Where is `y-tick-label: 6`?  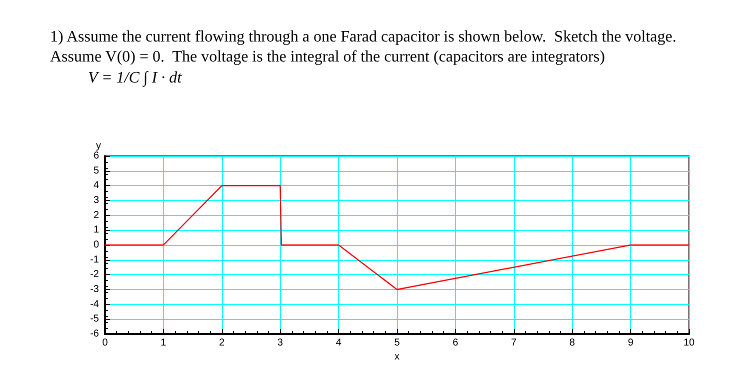 y-tick-label: 6 is located at coordinates (96, 156).